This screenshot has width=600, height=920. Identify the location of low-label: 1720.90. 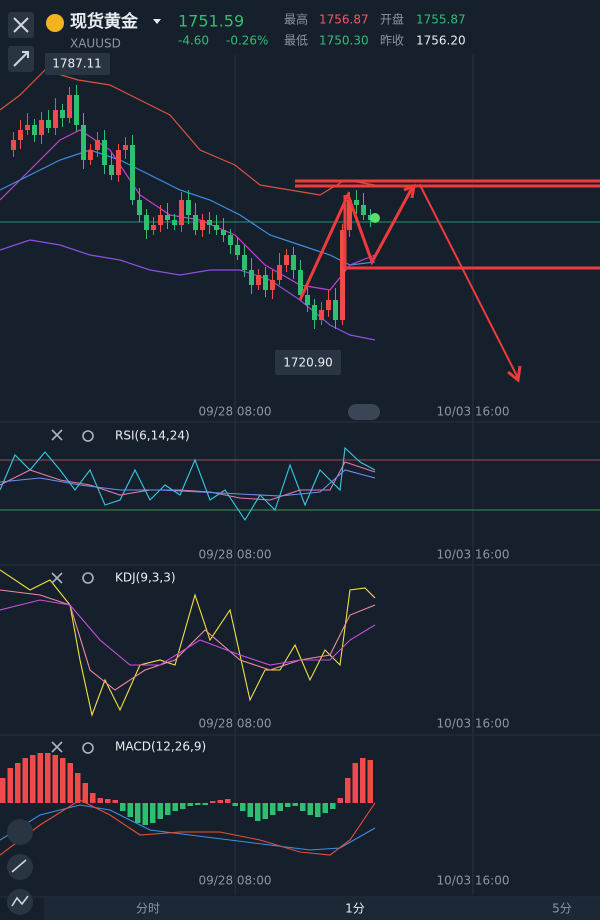
(308, 363).